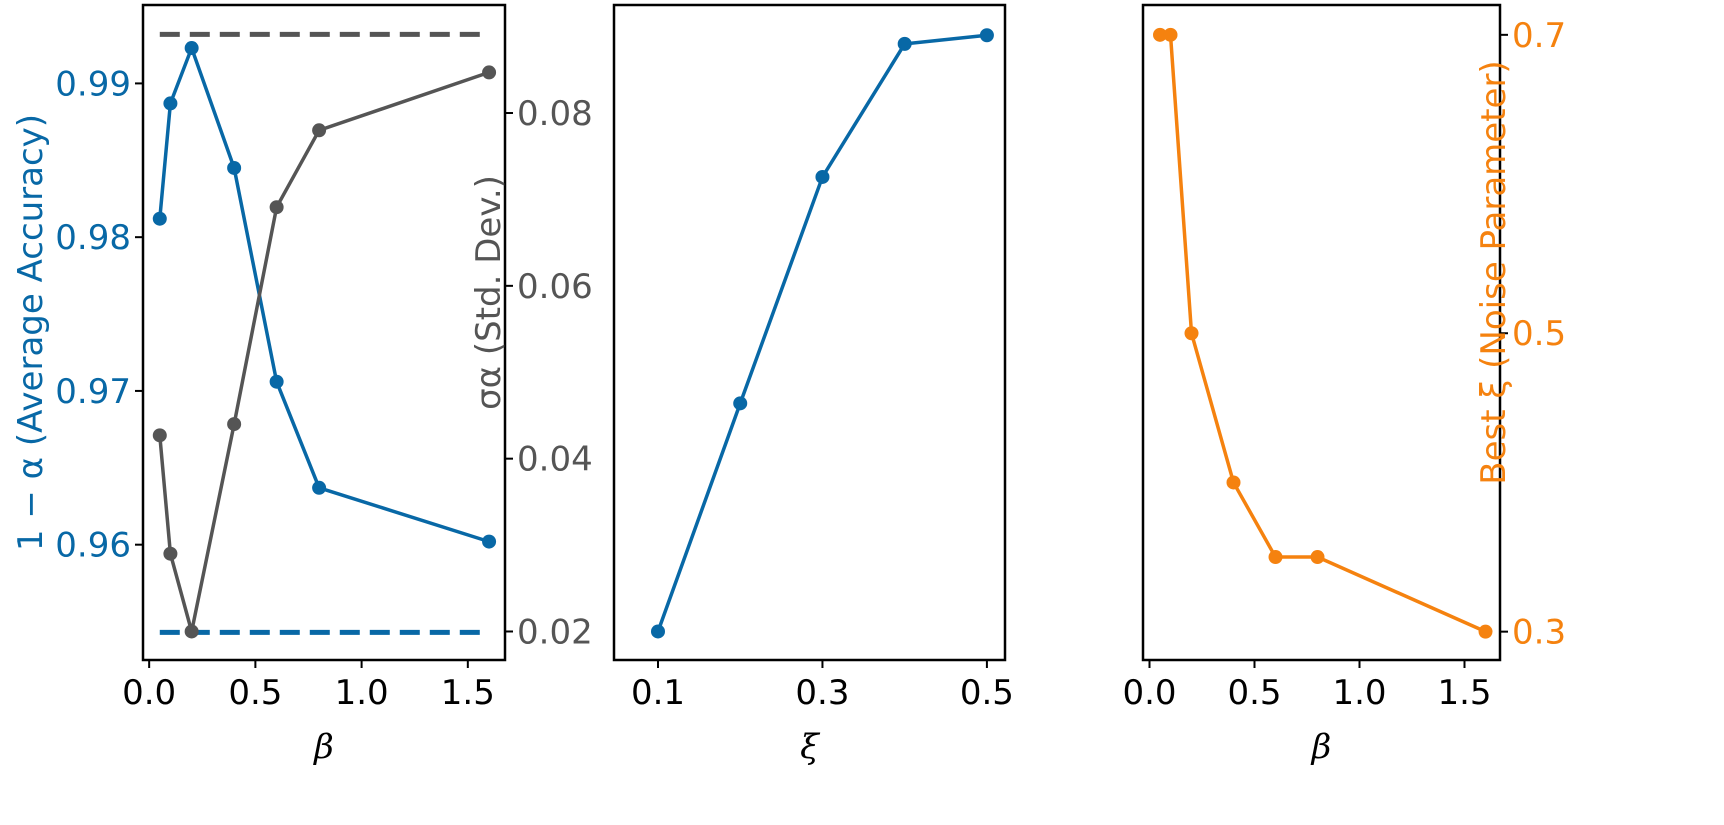 Image resolution: width=1724 pixels, height=825 pixels. Describe the element at coordinates (1539, 36) in the screenshot. I see `y-right-tick-label: 0.7` at that location.